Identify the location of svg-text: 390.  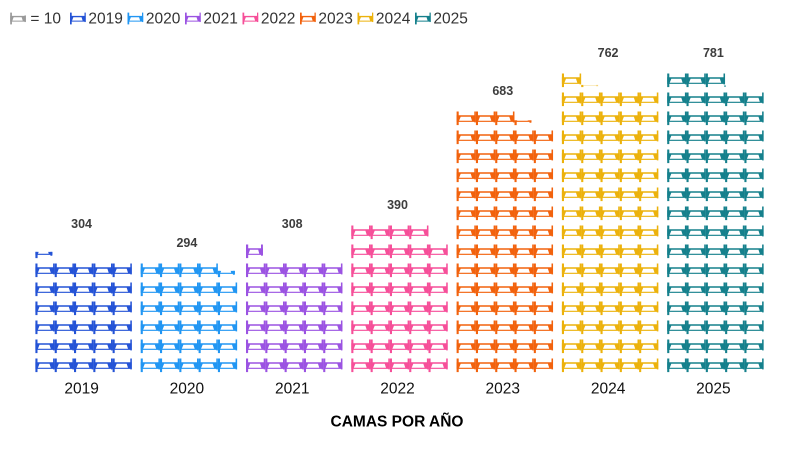
(397, 205).